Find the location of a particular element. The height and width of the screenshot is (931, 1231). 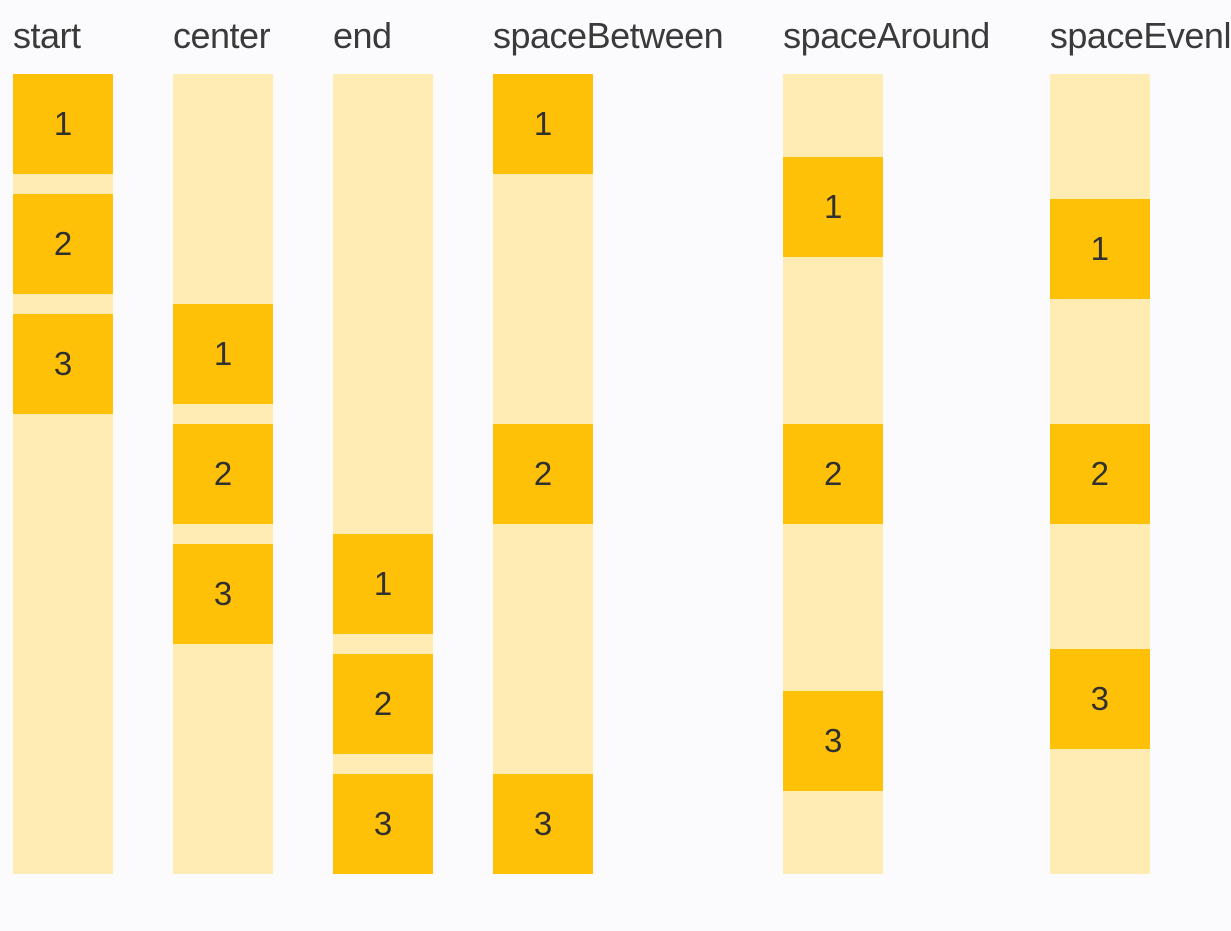

column-label-space-between: spaceBetween is located at coordinates (608, 35).